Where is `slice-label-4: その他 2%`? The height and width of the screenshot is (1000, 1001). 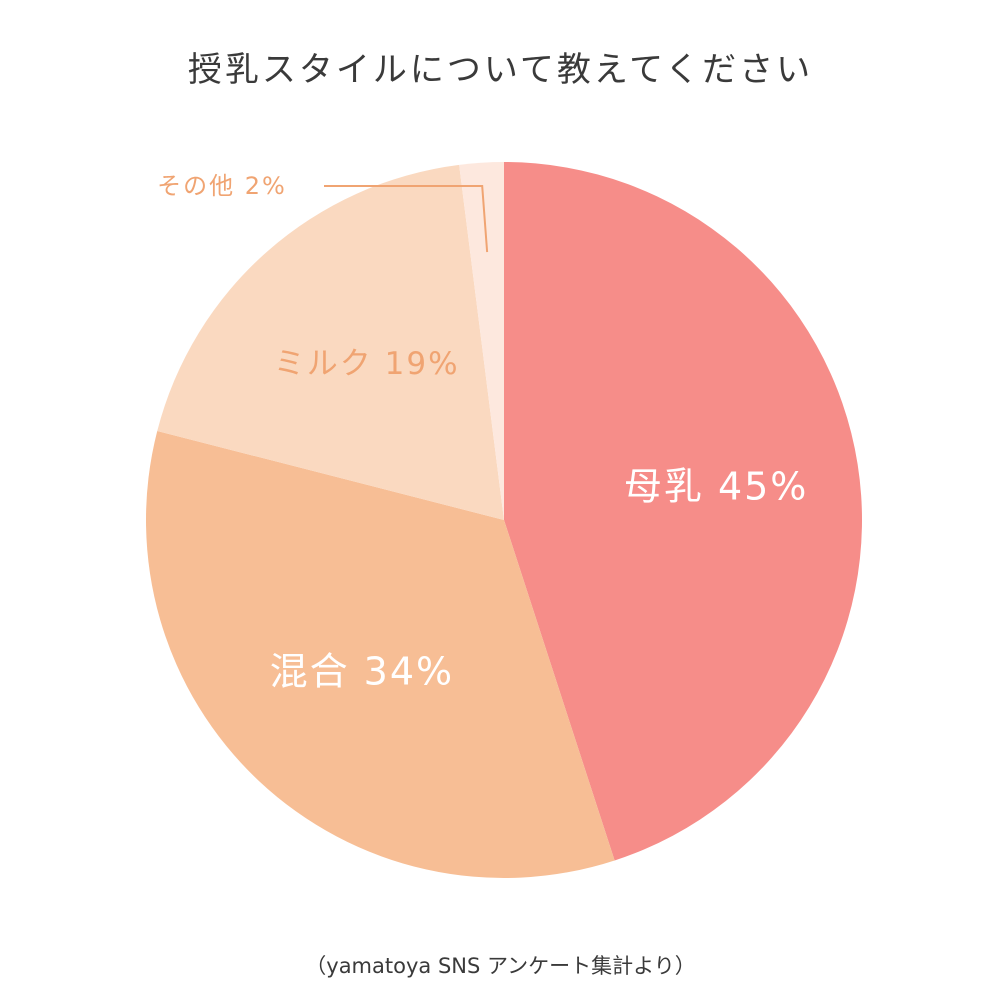
slice-label-4: その他 2% is located at coordinates (222, 186).